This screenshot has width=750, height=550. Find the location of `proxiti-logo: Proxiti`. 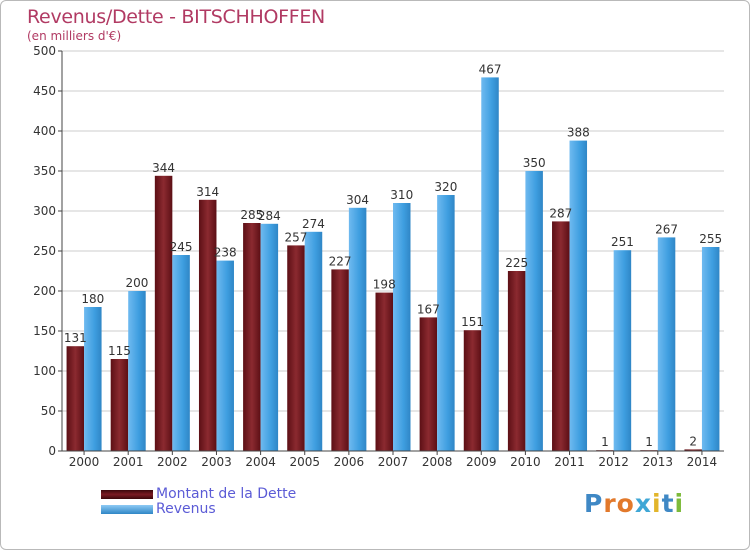

proxiti-logo: Proxiti is located at coordinates (634, 503).